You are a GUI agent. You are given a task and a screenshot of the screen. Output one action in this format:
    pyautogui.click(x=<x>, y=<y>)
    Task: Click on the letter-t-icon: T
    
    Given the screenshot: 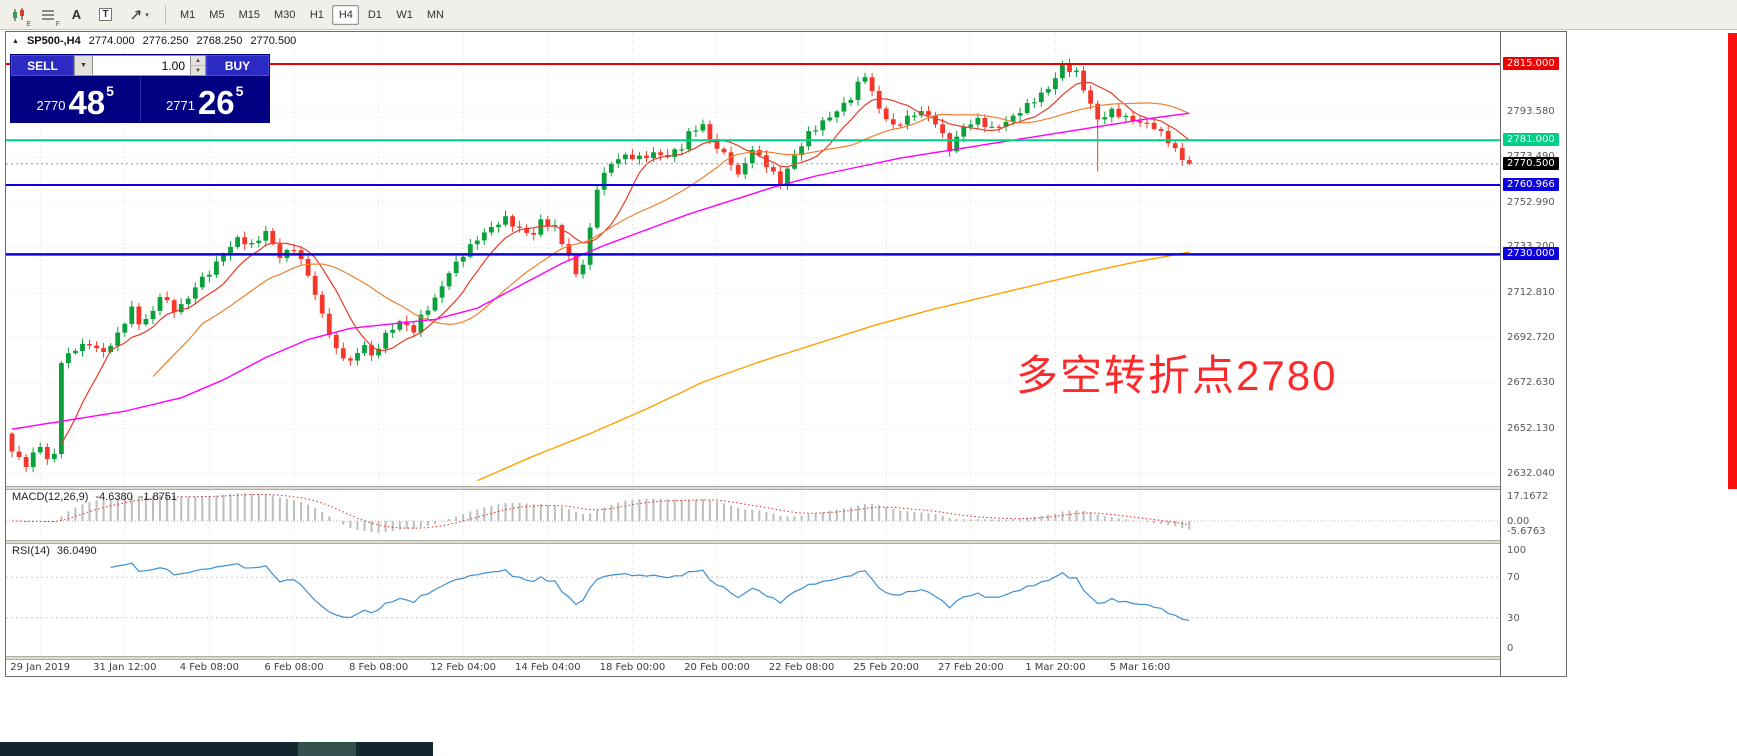 What is the action you would take?
    pyautogui.click(x=105, y=14)
    